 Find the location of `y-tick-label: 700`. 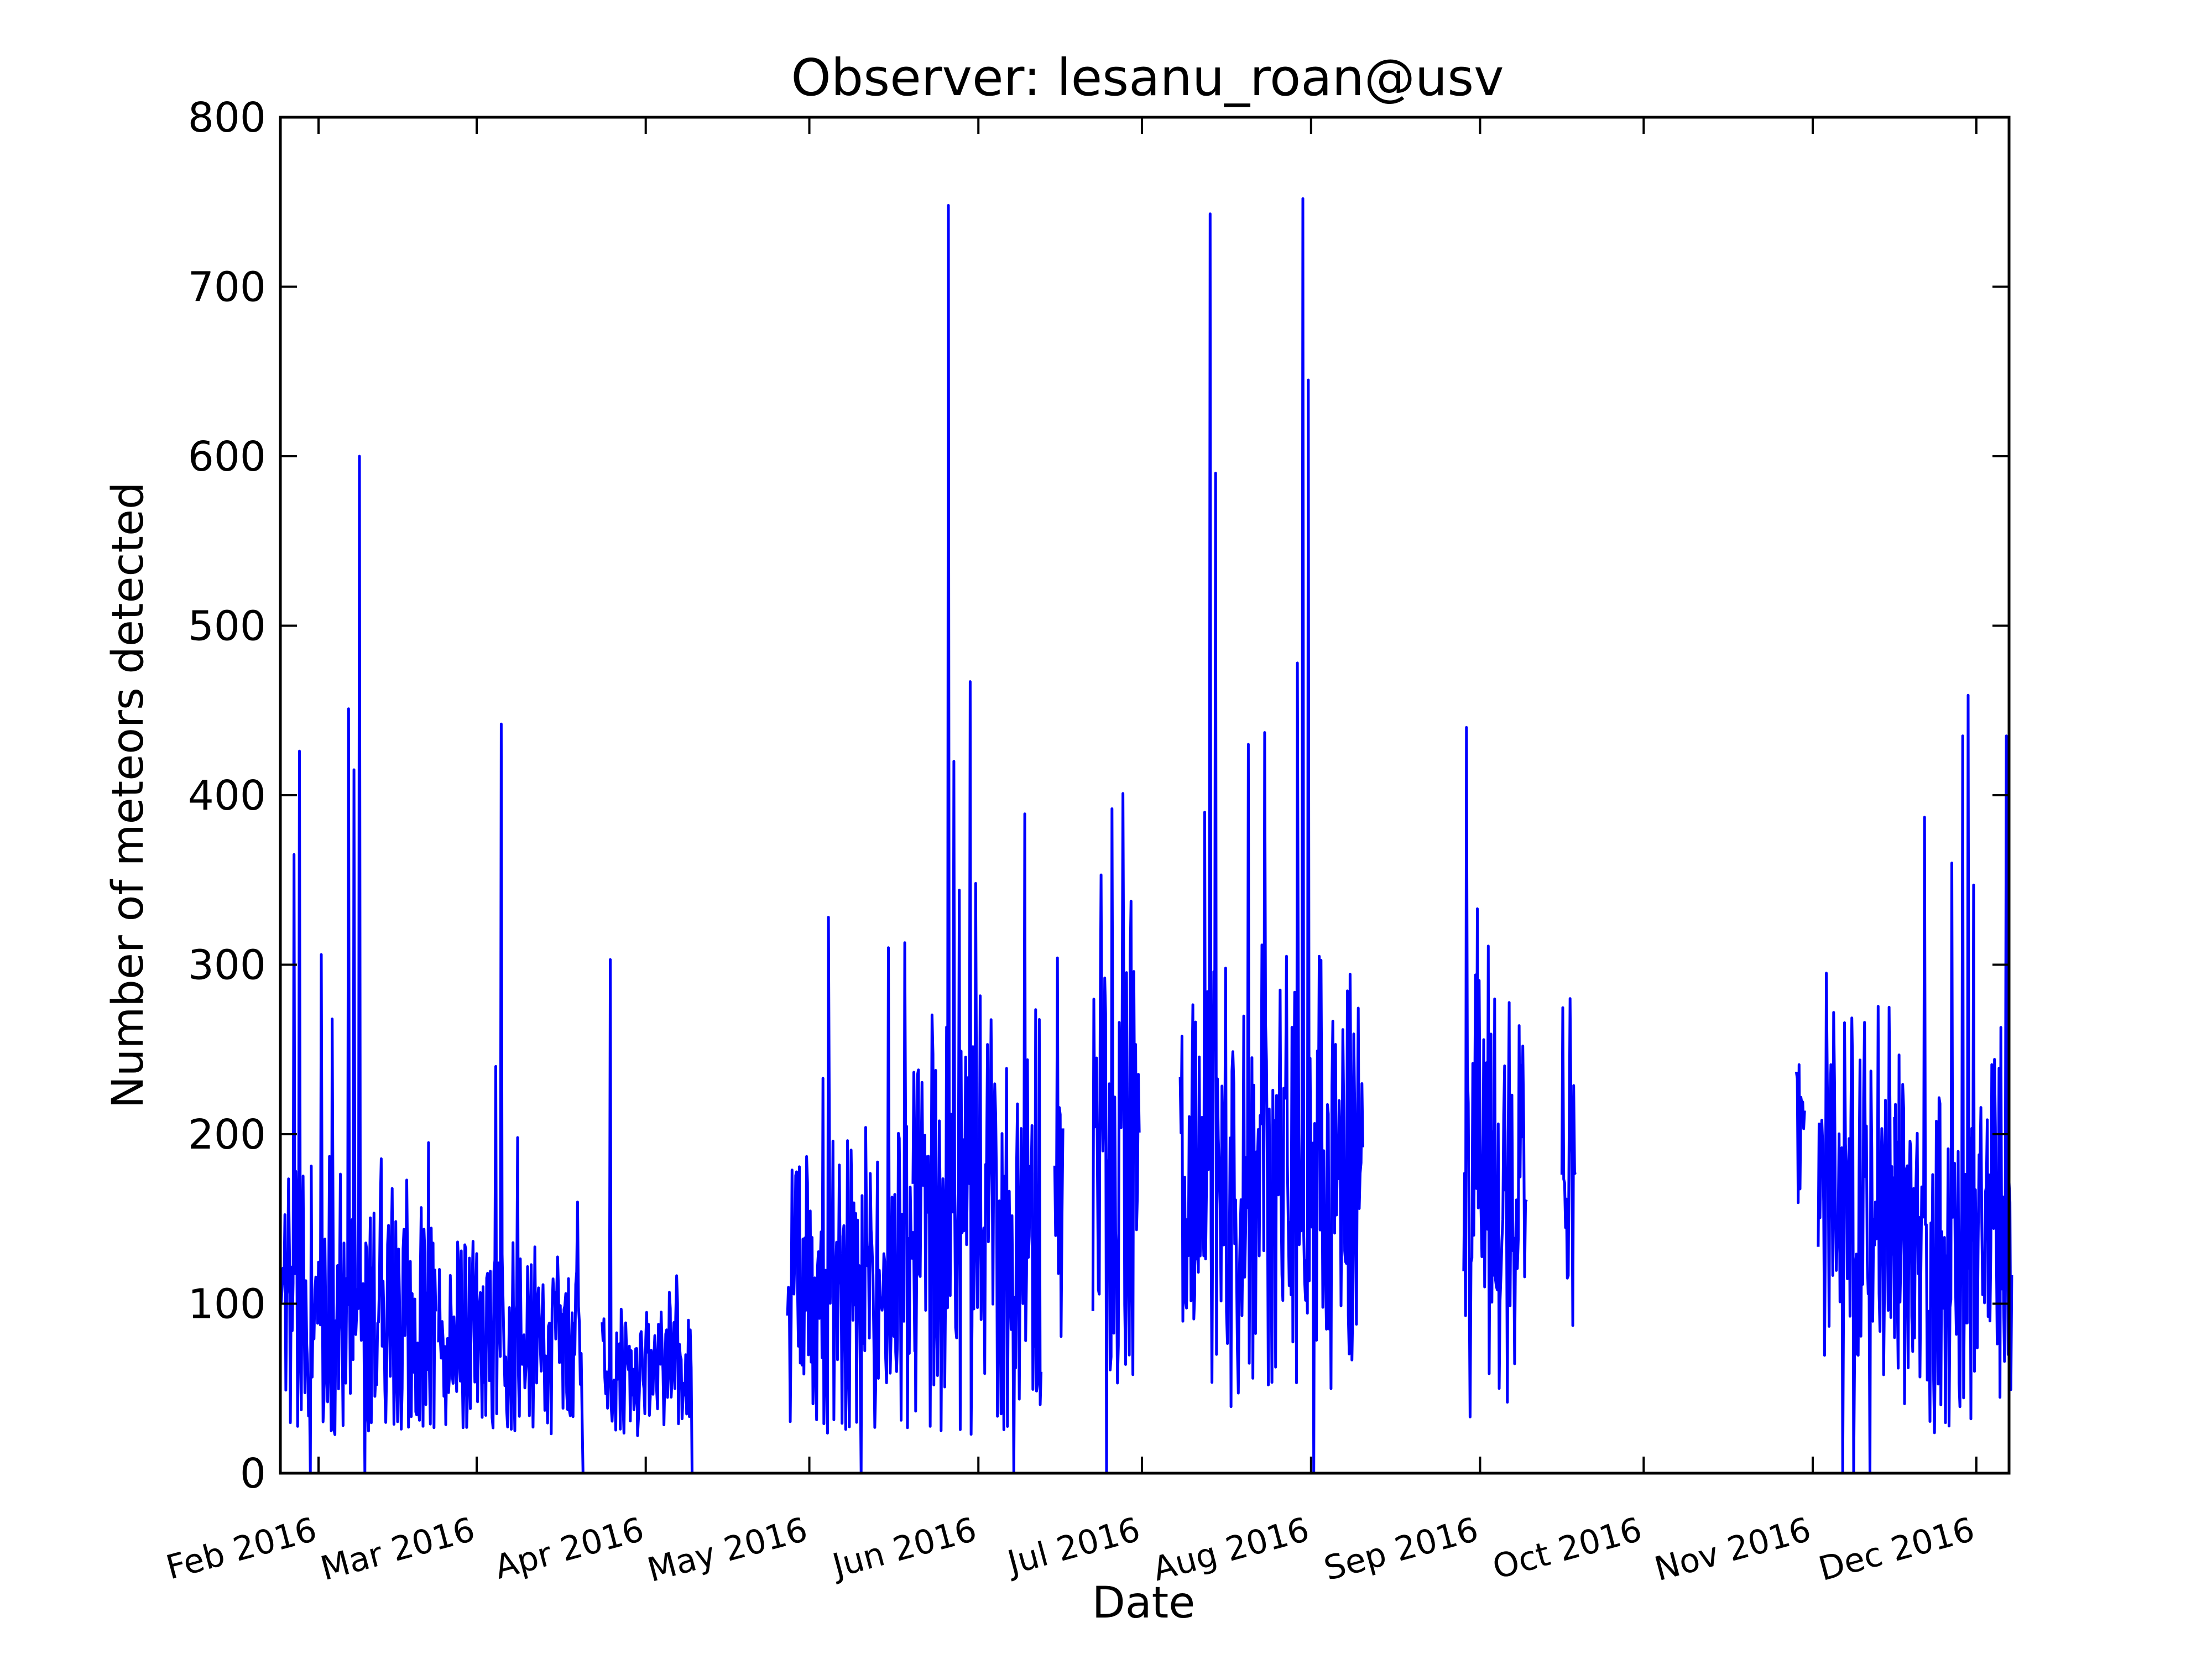

y-tick-label: 700 is located at coordinates (227, 287).